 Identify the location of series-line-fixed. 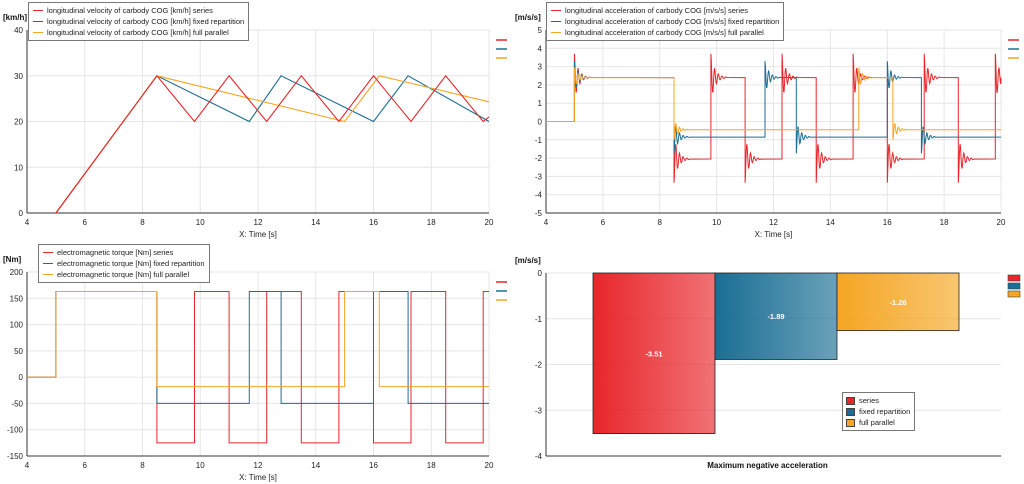
(272, 144).